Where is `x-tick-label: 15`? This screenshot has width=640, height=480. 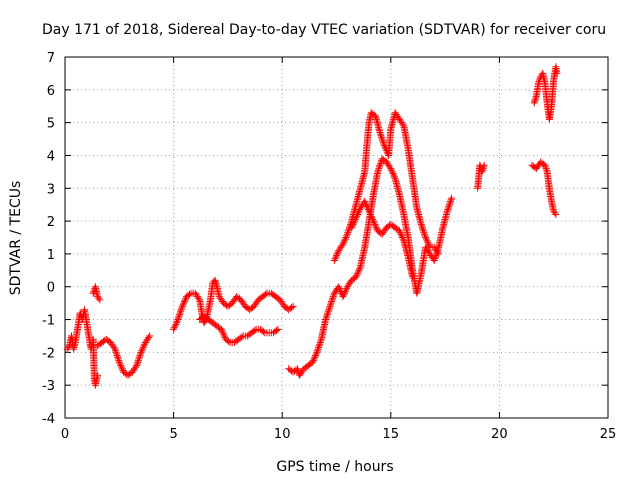
x-tick-label: 15 is located at coordinates (391, 434).